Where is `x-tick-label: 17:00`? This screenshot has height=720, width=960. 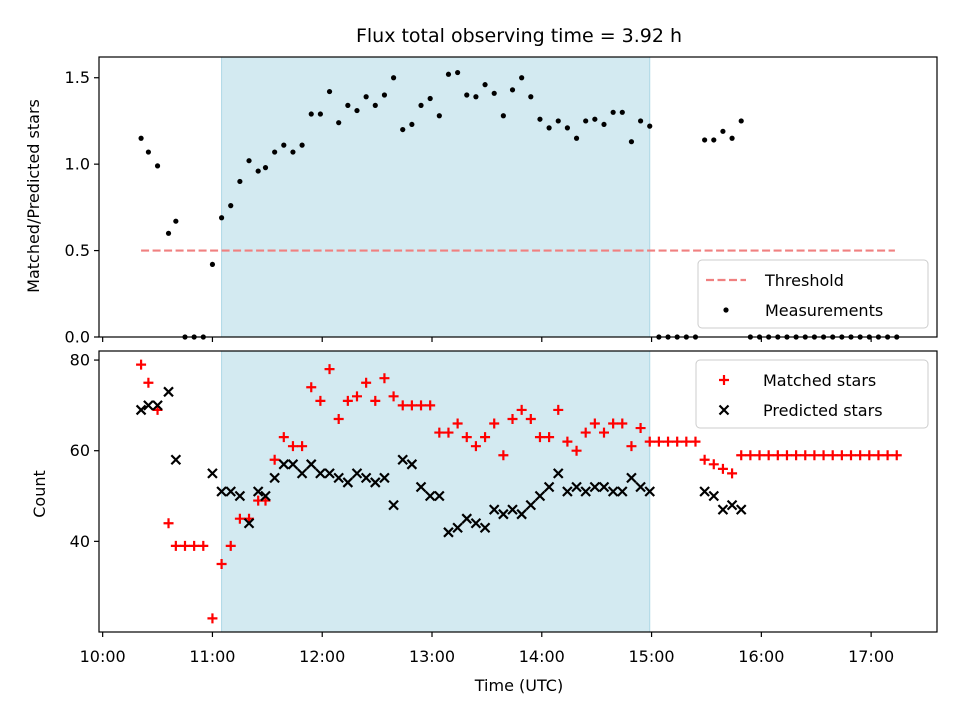 x-tick-label: 17:00 is located at coordinates (871, 656).